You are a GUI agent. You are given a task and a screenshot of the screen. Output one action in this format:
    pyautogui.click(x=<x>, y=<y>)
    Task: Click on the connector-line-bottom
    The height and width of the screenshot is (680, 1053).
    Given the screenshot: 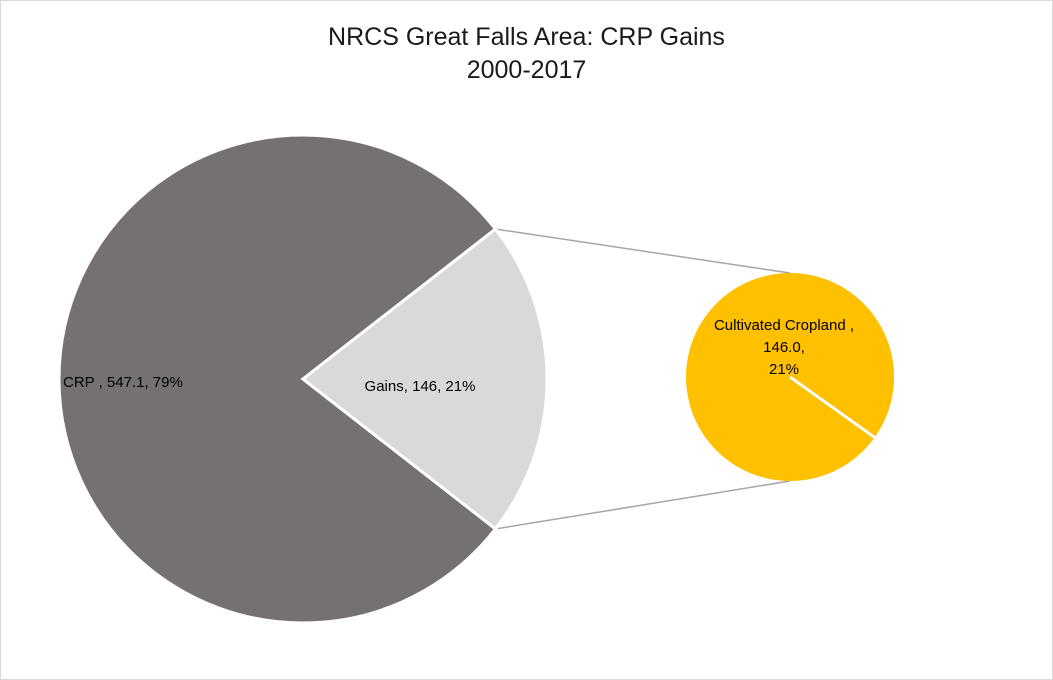 What is the action you would take?
    pyautogui.click(x=643, y=505)
    